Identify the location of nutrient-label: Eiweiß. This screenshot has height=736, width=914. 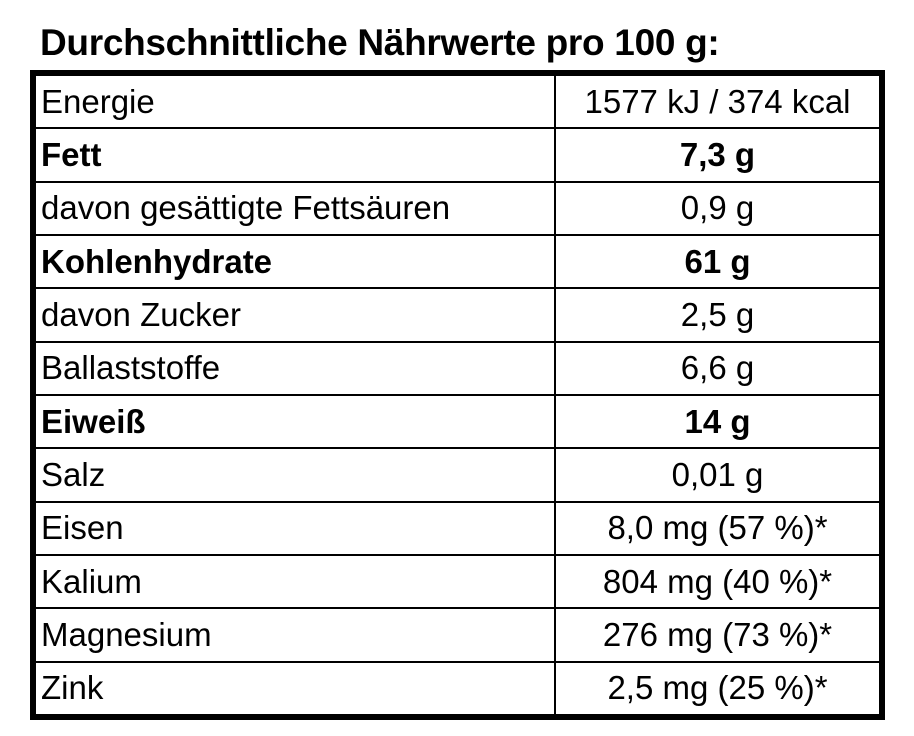
(296, 421).